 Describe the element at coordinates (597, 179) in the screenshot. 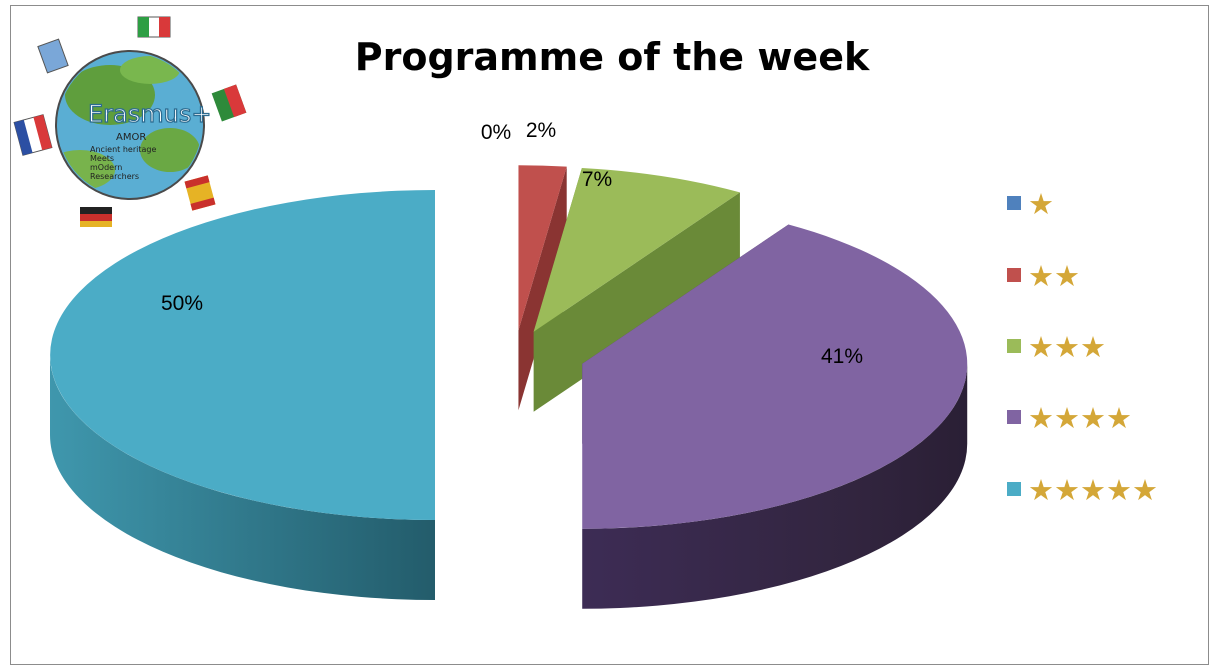

I see `data-label-3-stars: 7%` at that location.